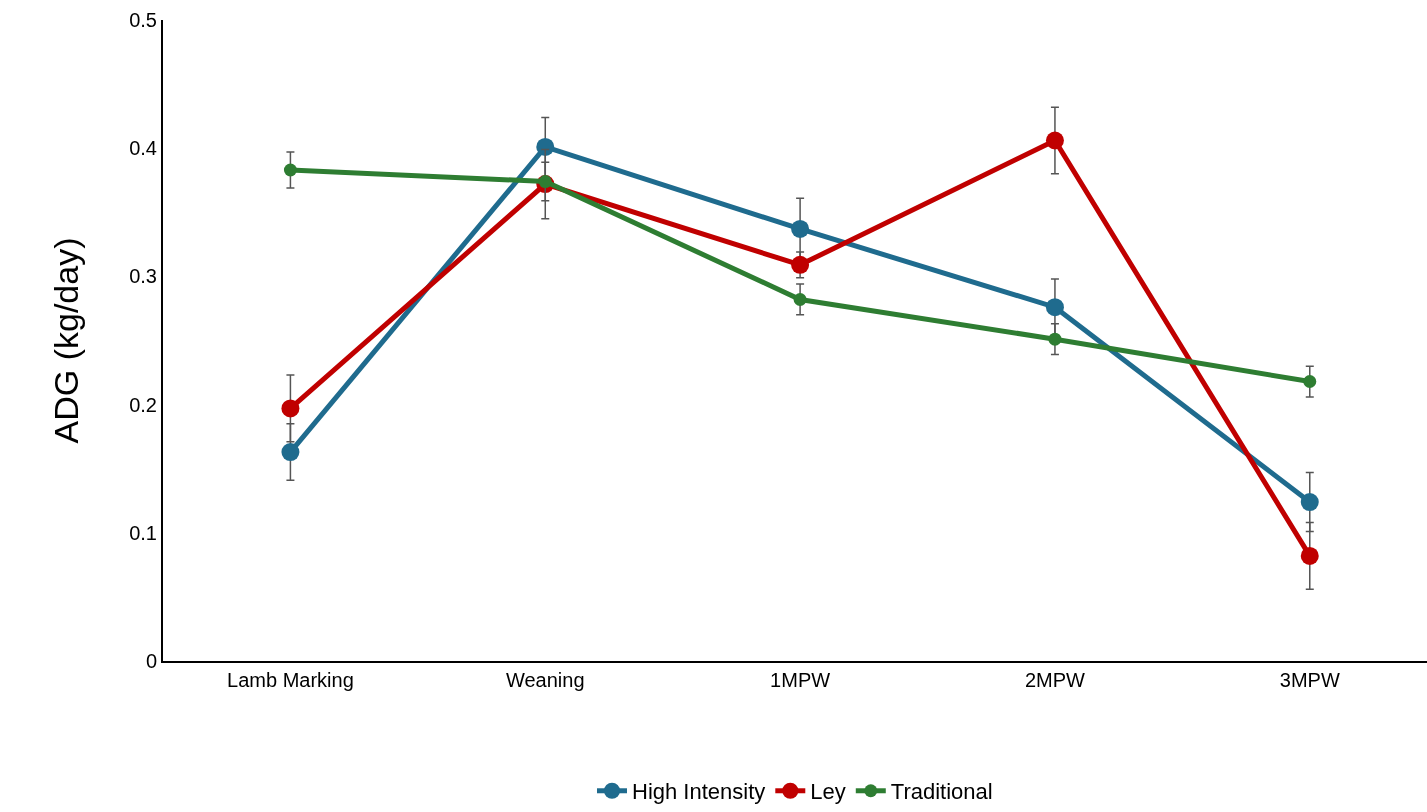  Describe the element at coordinates (828, 792) in the screenshot. I see `legend-label: Ley` at that location.